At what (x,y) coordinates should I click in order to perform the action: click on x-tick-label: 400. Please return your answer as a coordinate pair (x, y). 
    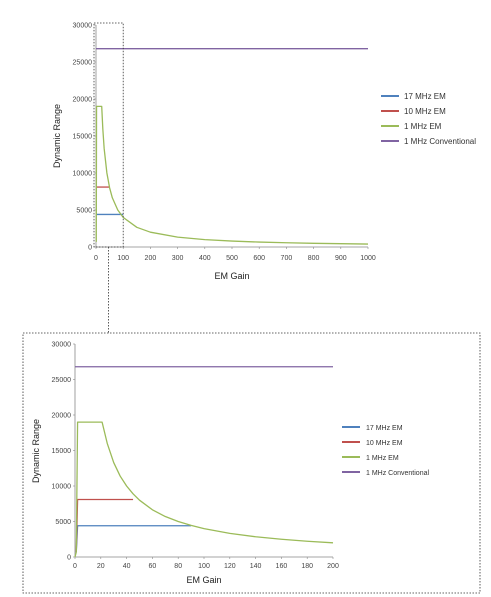
    Looking at the image, I should click on (205, 258).